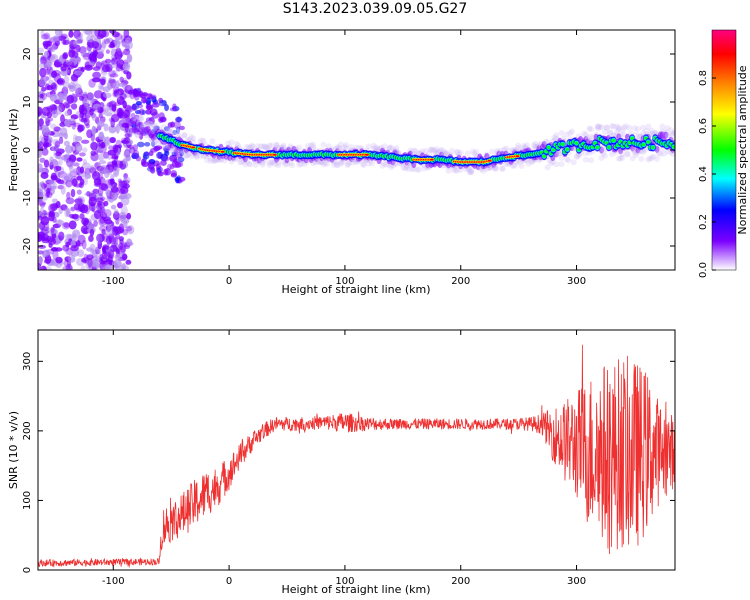 This screenshot has width=750, height=600. I want to click on spec-y-tick-label: 10, so click(27, 102).